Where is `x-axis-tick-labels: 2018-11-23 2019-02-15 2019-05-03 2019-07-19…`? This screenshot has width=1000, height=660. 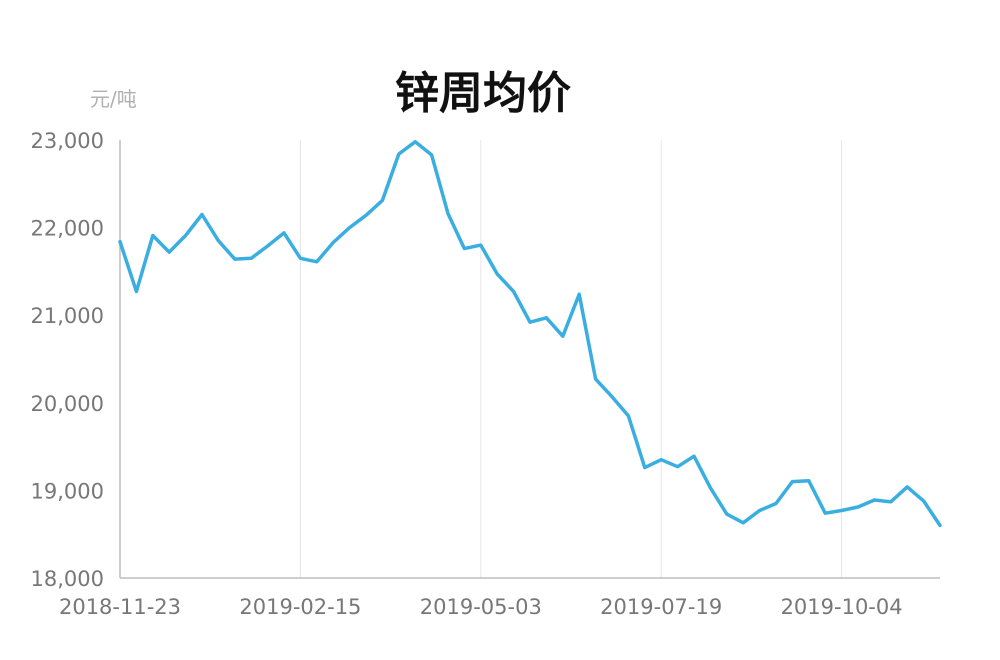 x-axis-tick-labels: 2018-11-23 2019-02-15 2019-05-03 2019-07-19… is located at coordinates (481, 607).